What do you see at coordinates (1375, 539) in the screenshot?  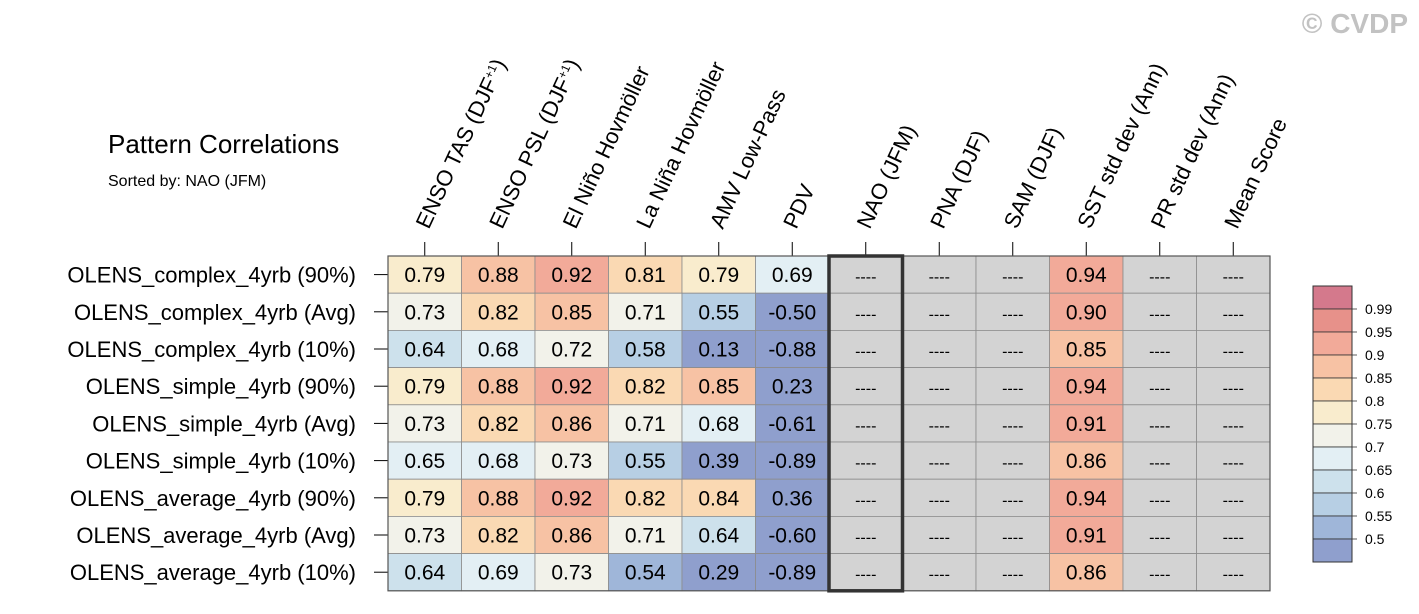 I see `colorbar-tick-label: 0.5` at bounding box center [1375, 539].